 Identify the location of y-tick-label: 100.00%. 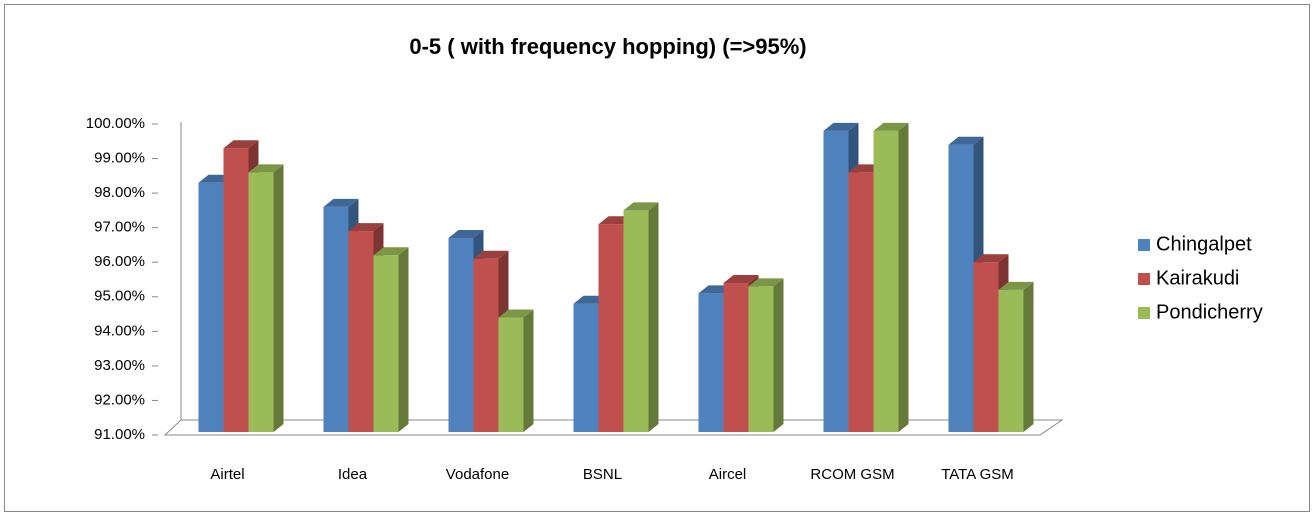
(115, 123).